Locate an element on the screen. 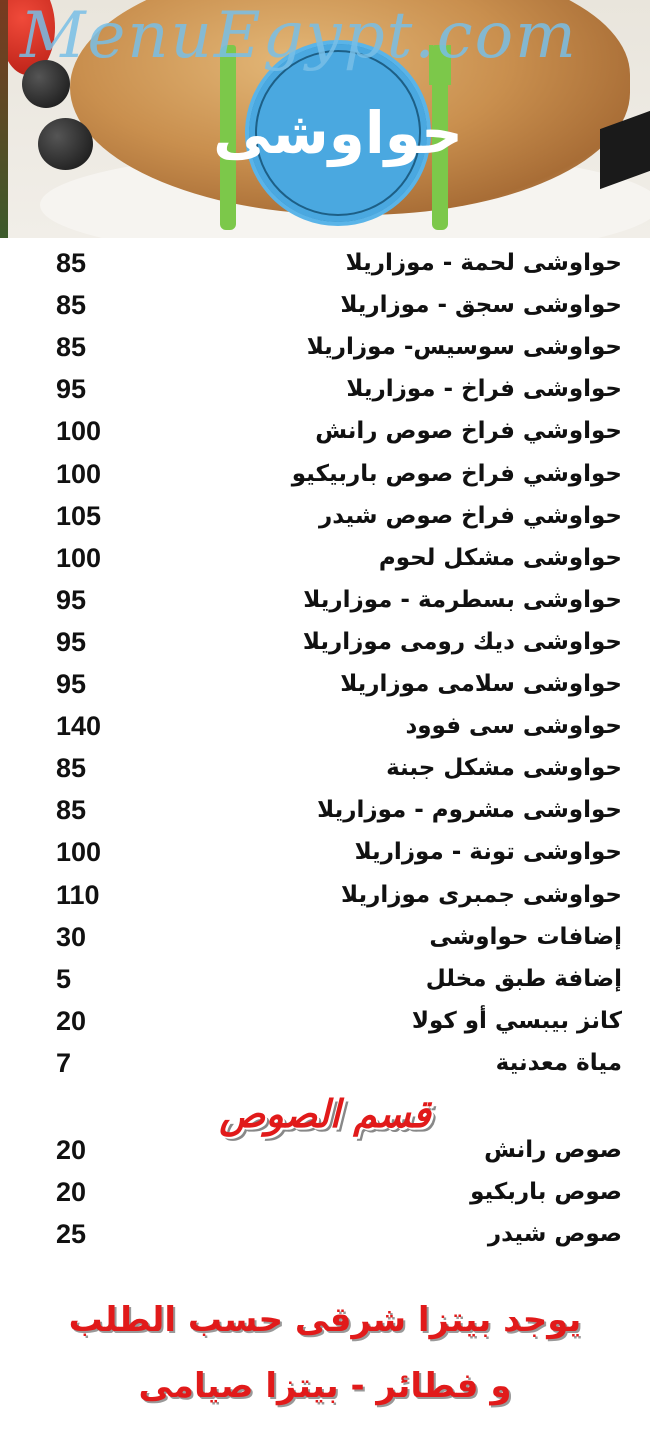  menu-item: حواوشى تونة - موزاريلا 100 is located at coordinates (325, 852).